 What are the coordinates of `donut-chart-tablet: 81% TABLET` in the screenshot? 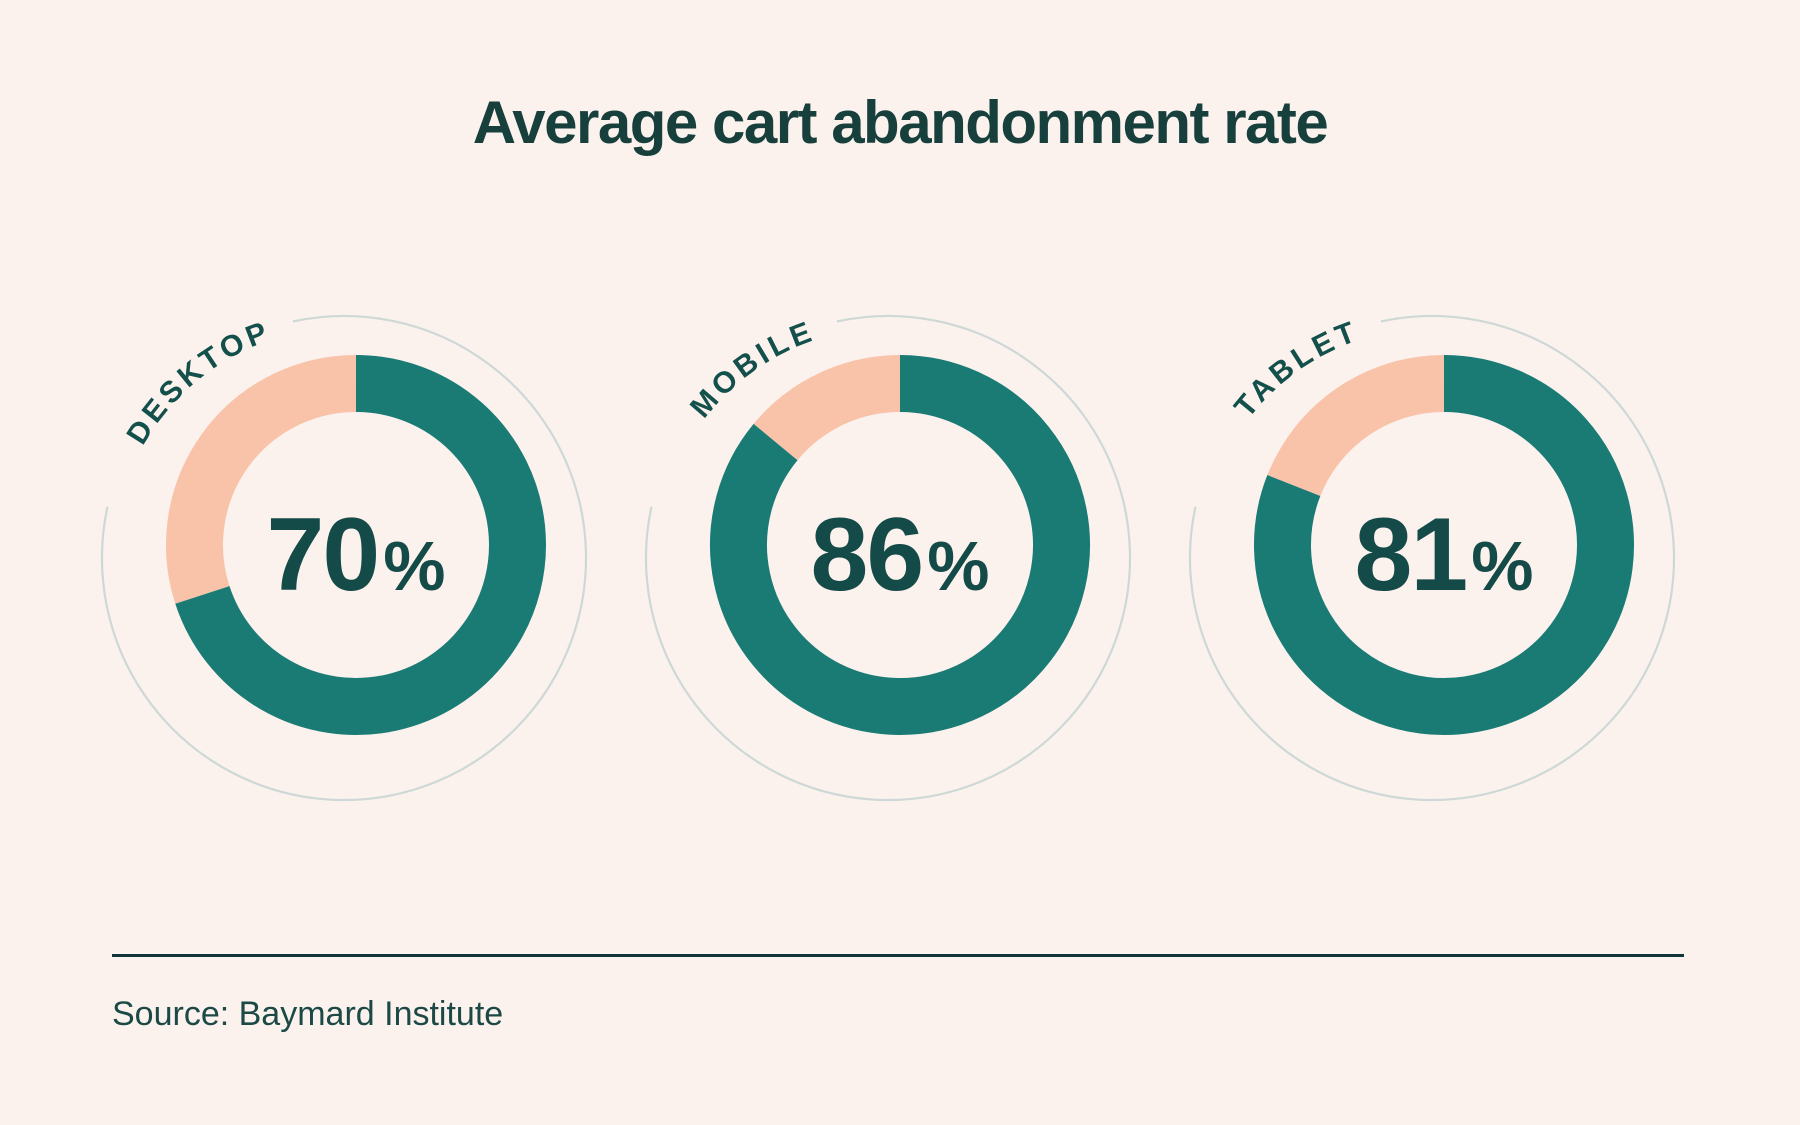 It's located at (1432, 558).